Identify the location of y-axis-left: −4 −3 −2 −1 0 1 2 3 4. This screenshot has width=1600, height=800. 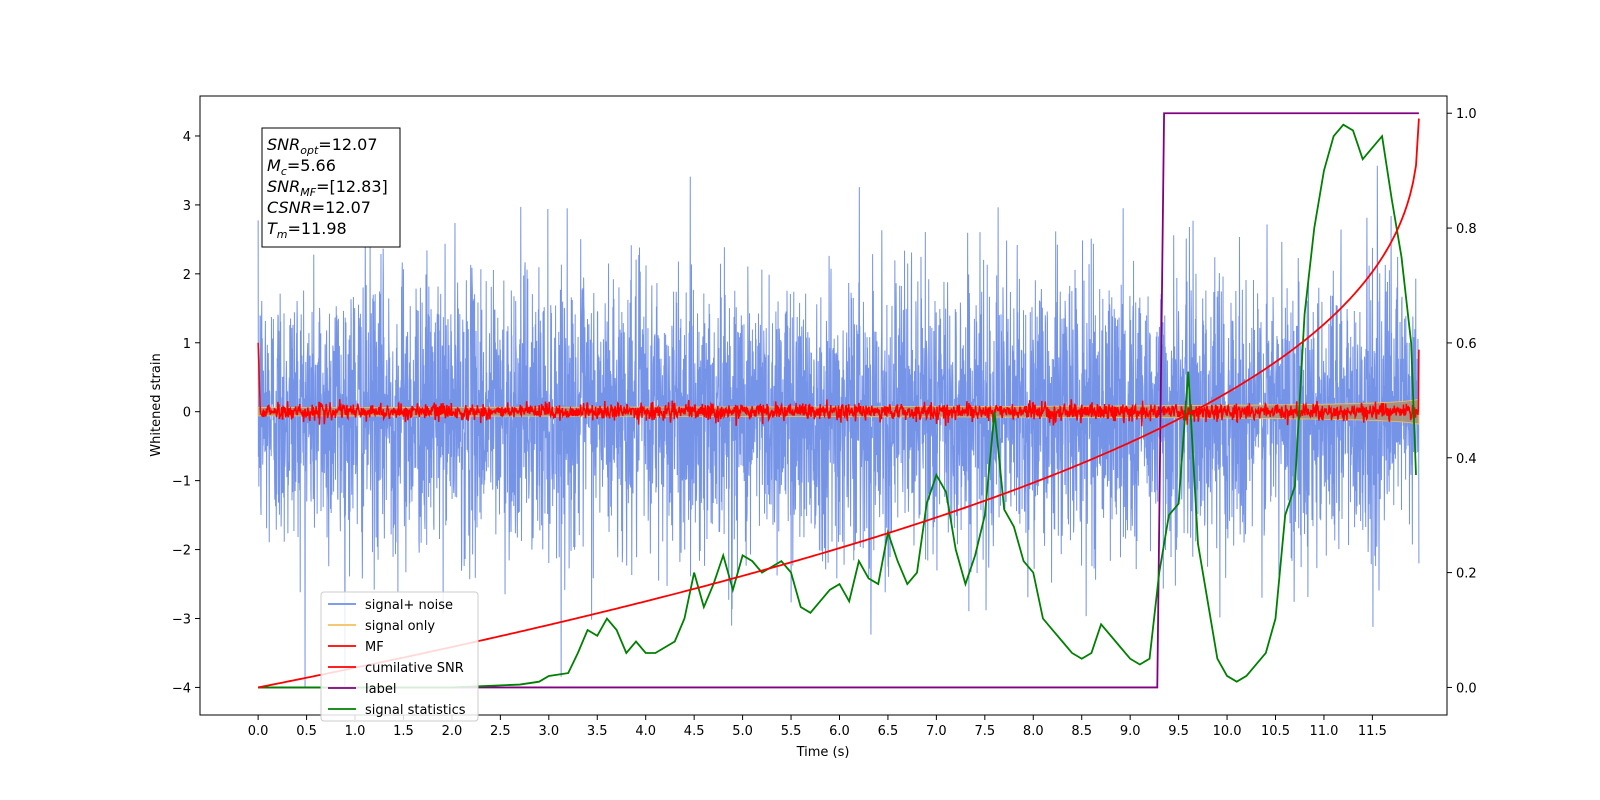
(186, 413).